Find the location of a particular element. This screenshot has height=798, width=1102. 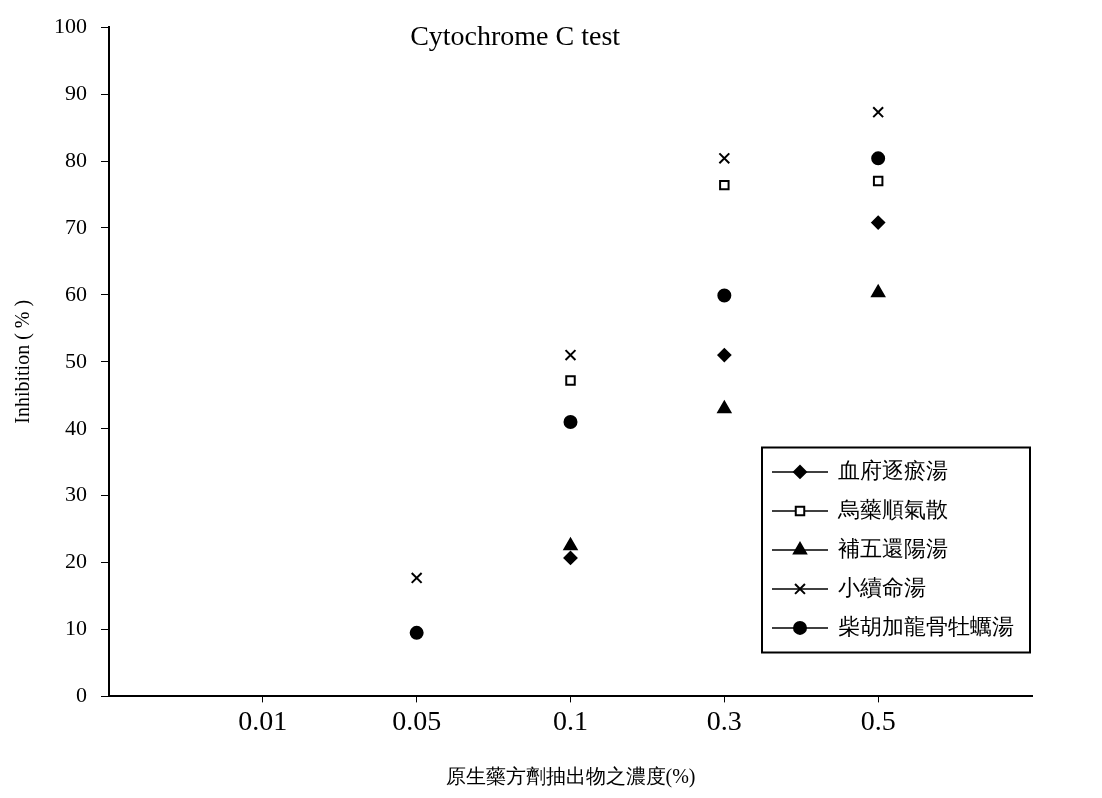

x-tick-label: 0.01 is located at coordinates (263, 720).